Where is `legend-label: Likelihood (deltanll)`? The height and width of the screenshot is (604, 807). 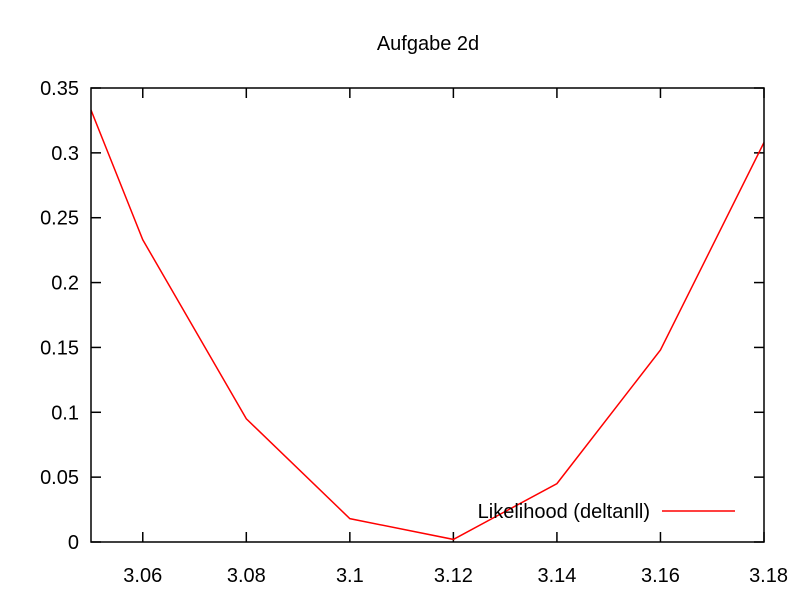 legend-label: Likelihood (deltanll) is located at coordinates (564, 512).